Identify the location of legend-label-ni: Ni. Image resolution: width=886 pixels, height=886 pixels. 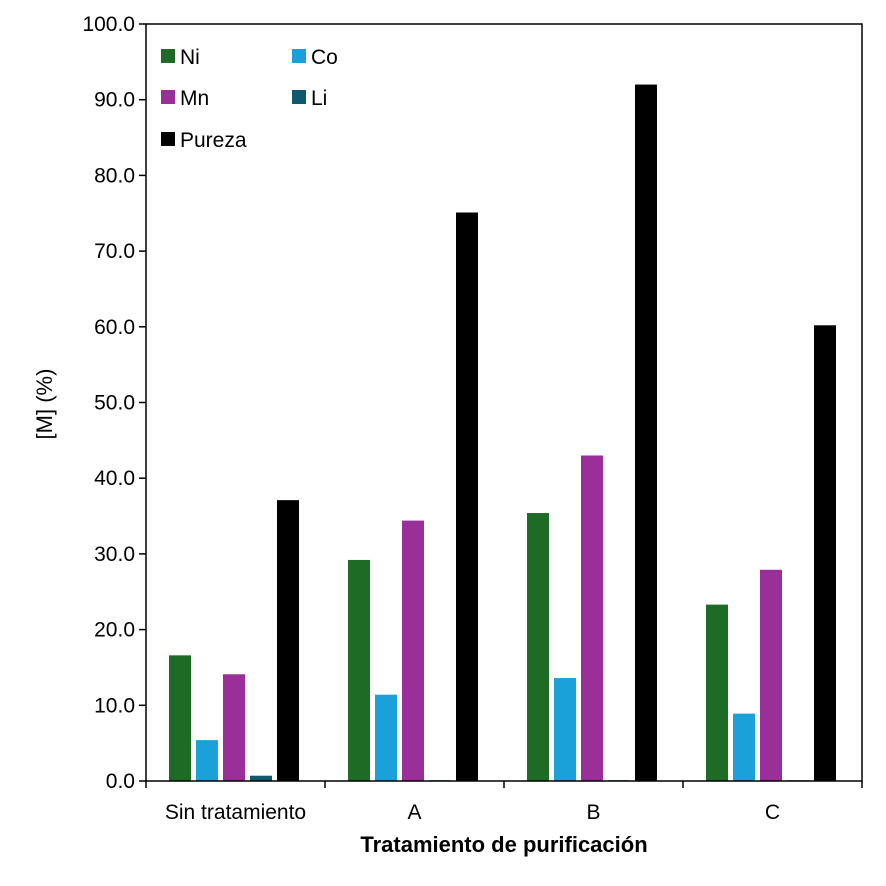
(190, 57).